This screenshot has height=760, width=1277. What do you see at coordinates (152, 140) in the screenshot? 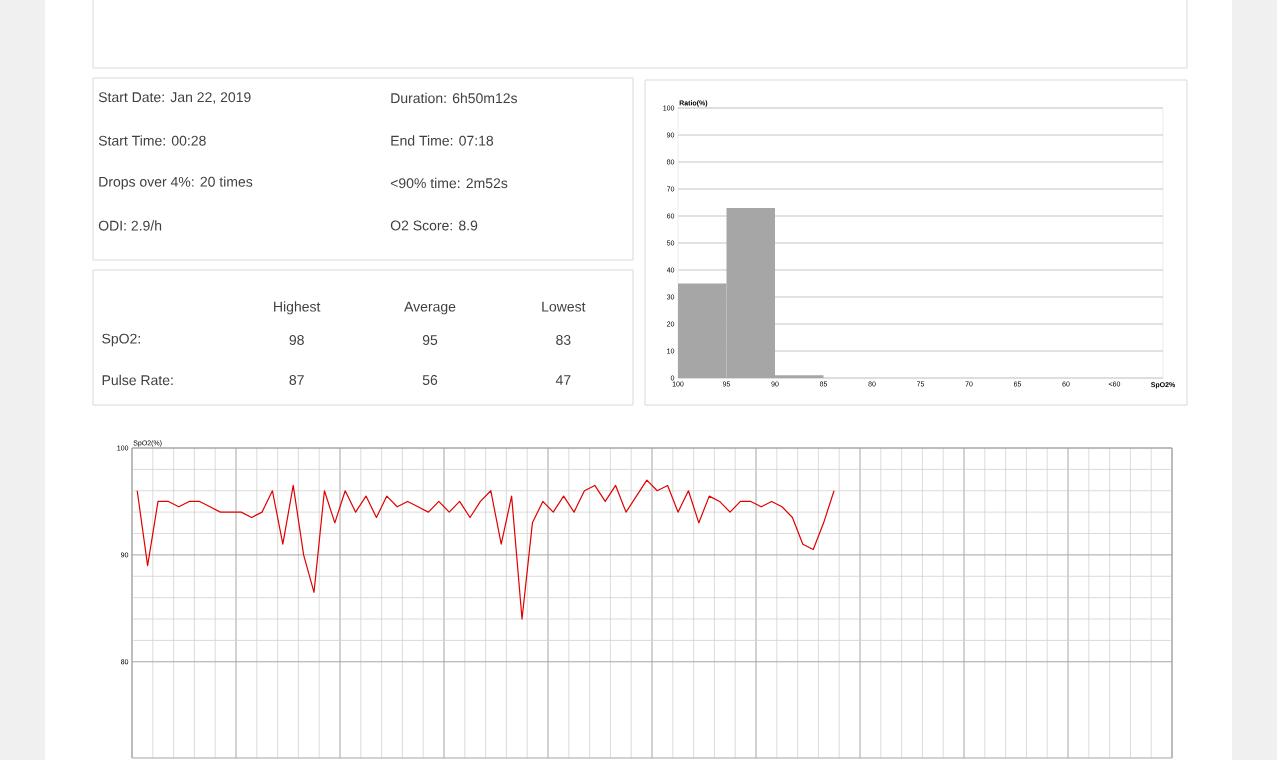
I see `text: Start Time: 00:28` at bounding box center [152, 140].